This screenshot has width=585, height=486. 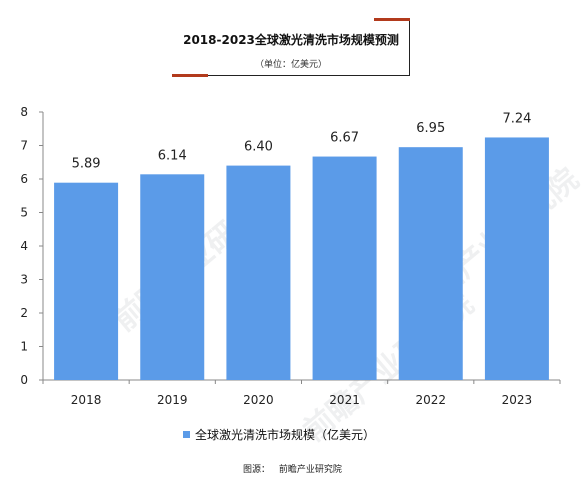 What do you see at coordinates (310, 470) in the screenshot?
I see `source-name: 前瞻产业研究院` at bounding box center [310, 470].